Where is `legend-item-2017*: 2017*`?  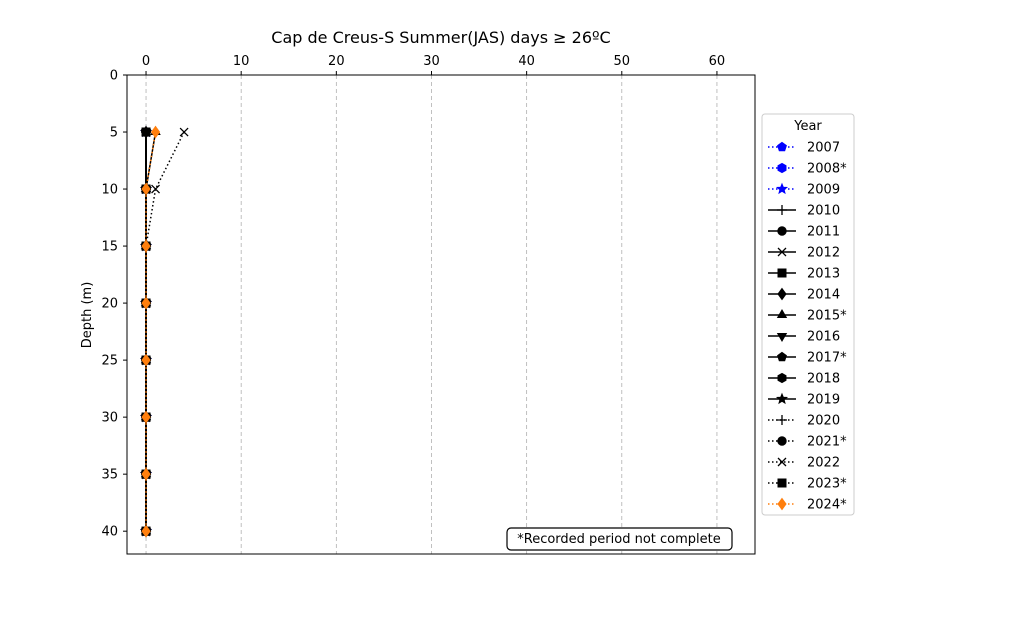 legend-item-2017*: 2017* is located at coordinates (807, 358).